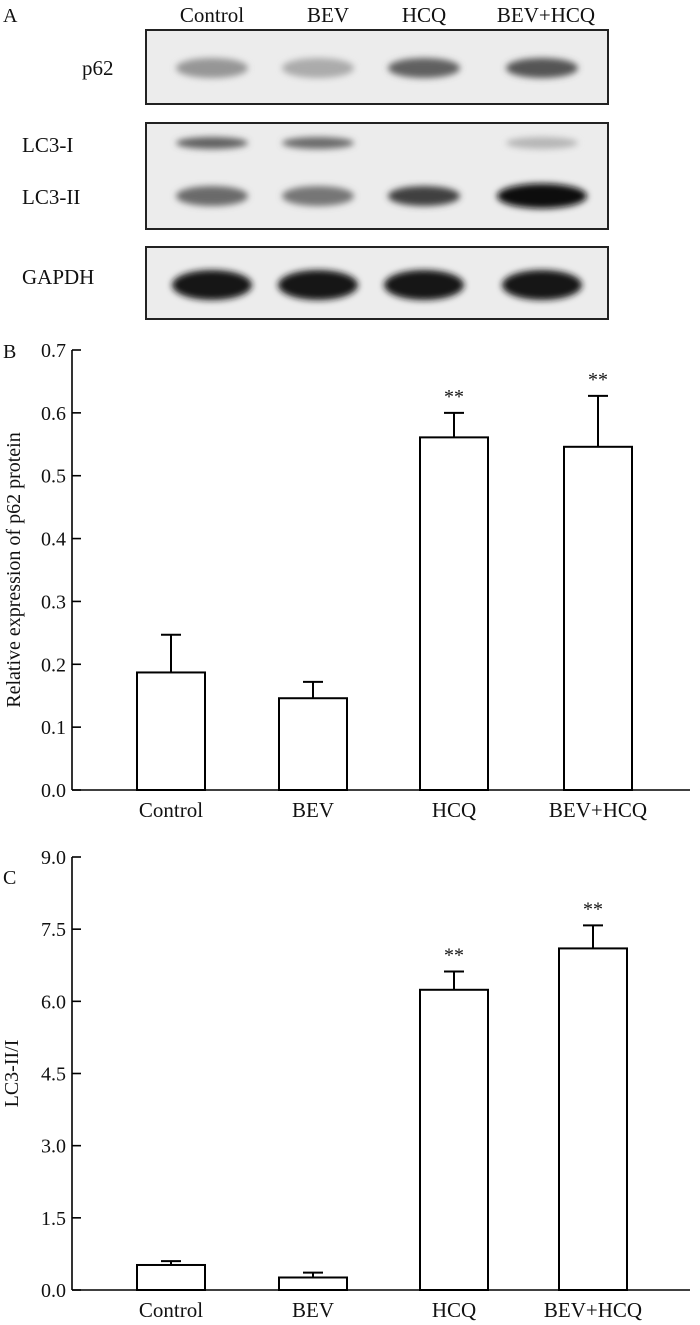 This screenshot has height=1325, width=700. Describe the element at coordinates (53, 602) in the screenshot. I see `y-tick-label: 0.3` at that location.